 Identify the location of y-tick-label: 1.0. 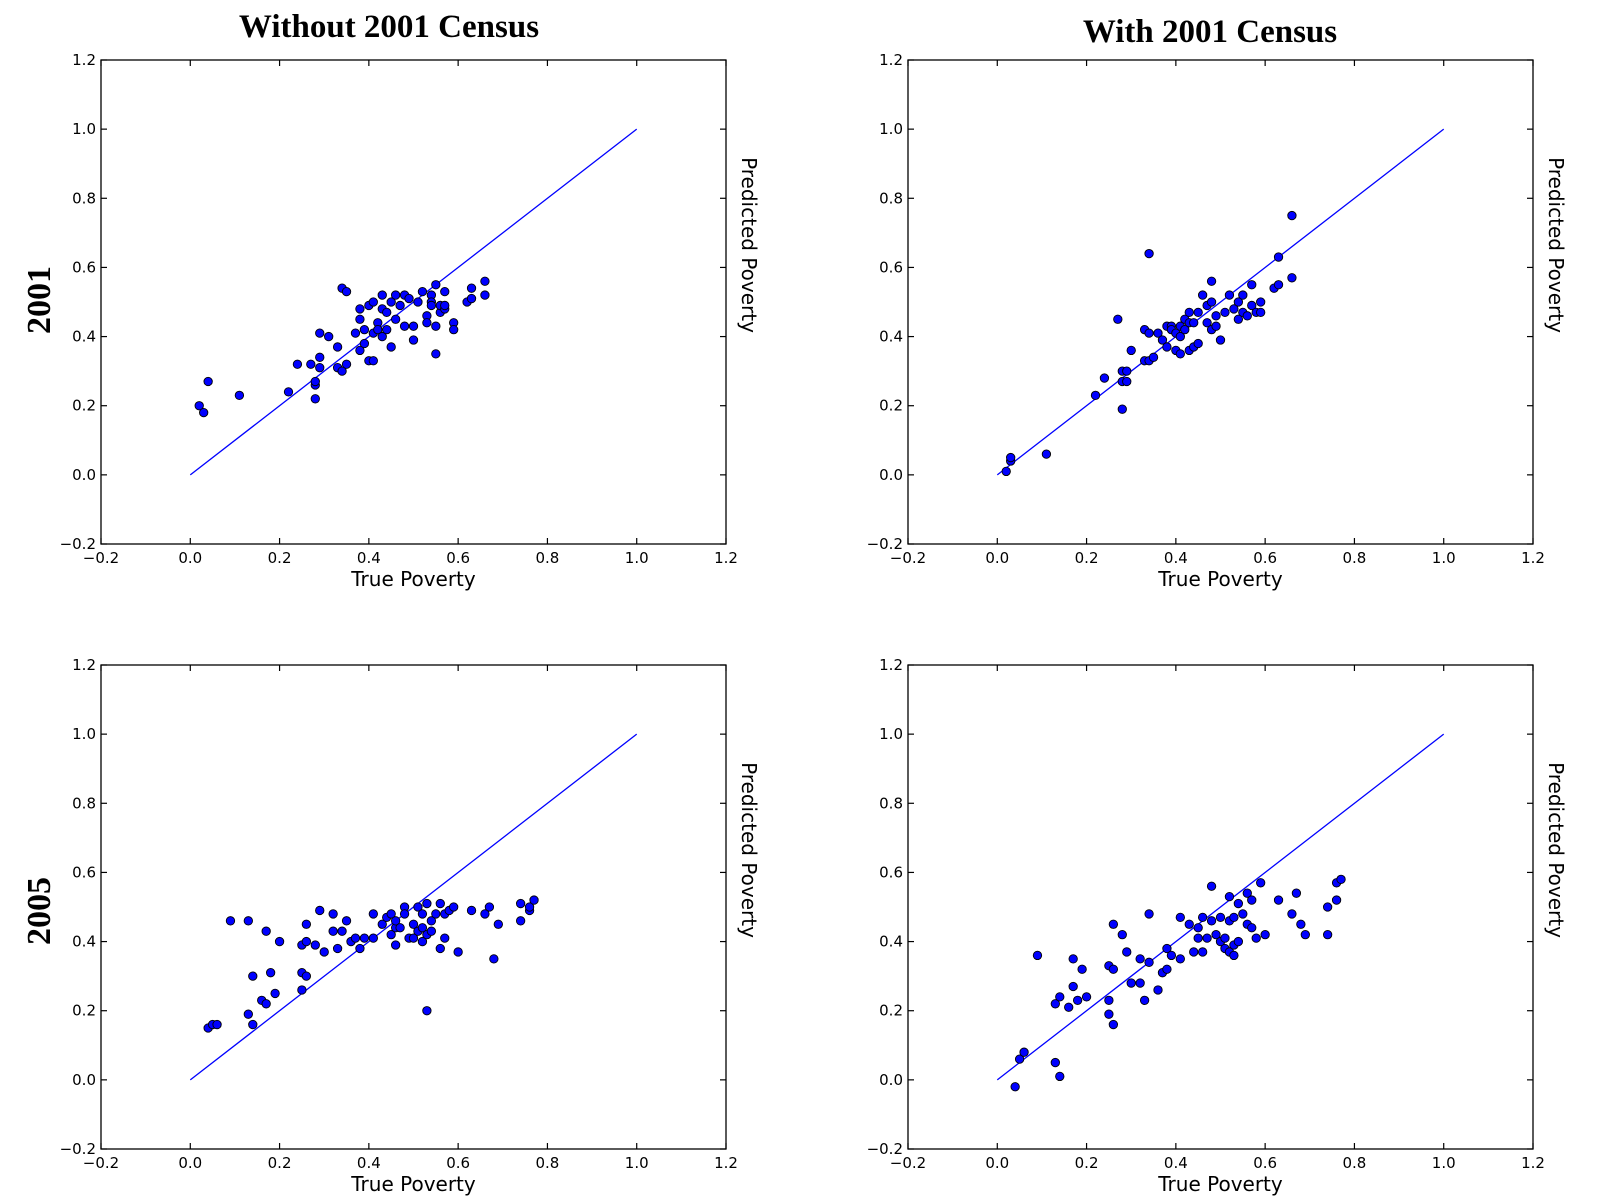
(891, 129).